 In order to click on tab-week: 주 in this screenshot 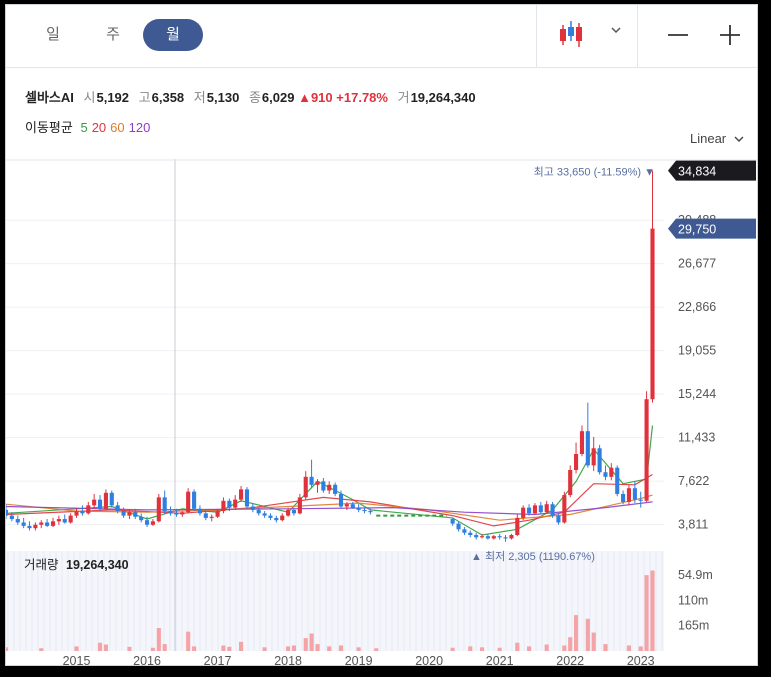, I will do `click(113, 34)`.